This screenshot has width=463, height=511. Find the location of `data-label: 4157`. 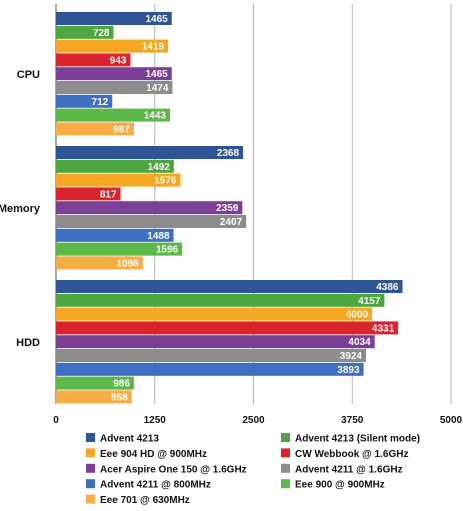

data-label: 4157 is located at coordinates (369, 301).